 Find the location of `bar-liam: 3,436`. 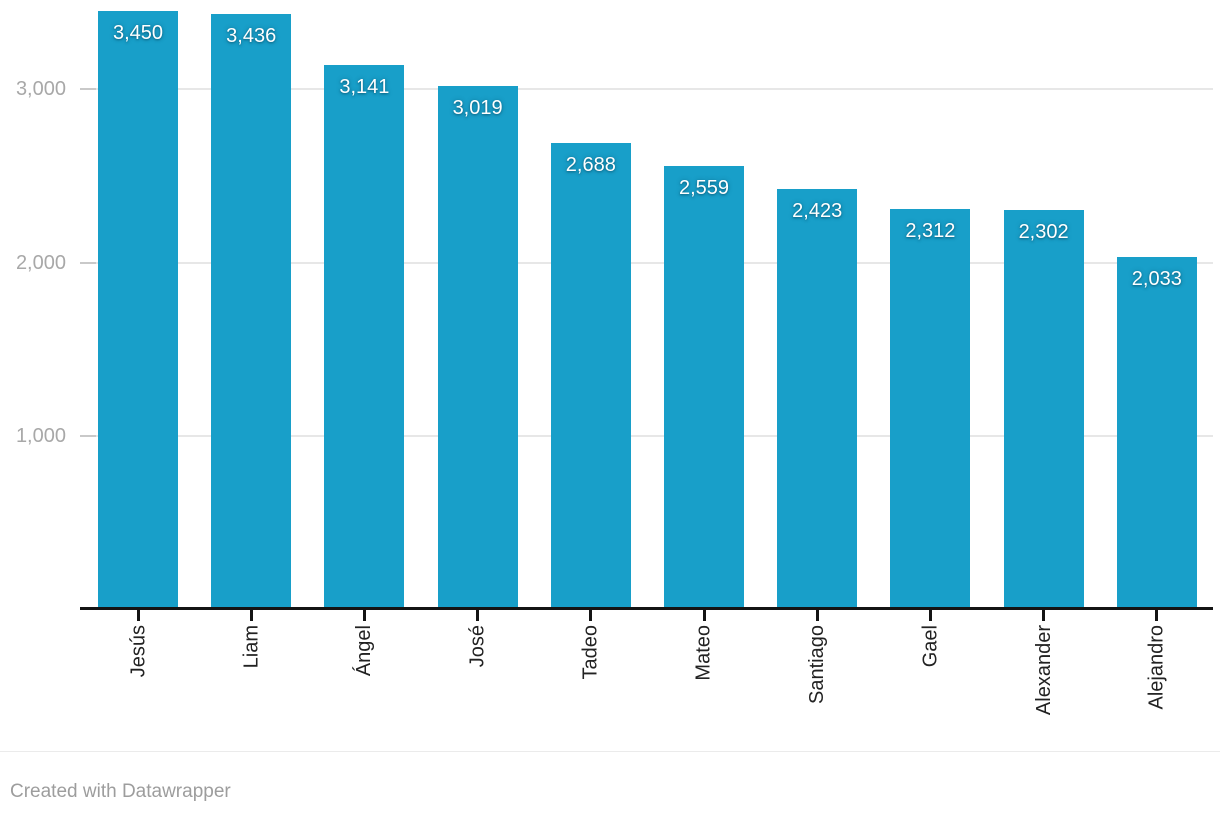

bar-liam: 3,436 is located at coordinates (251, 311).